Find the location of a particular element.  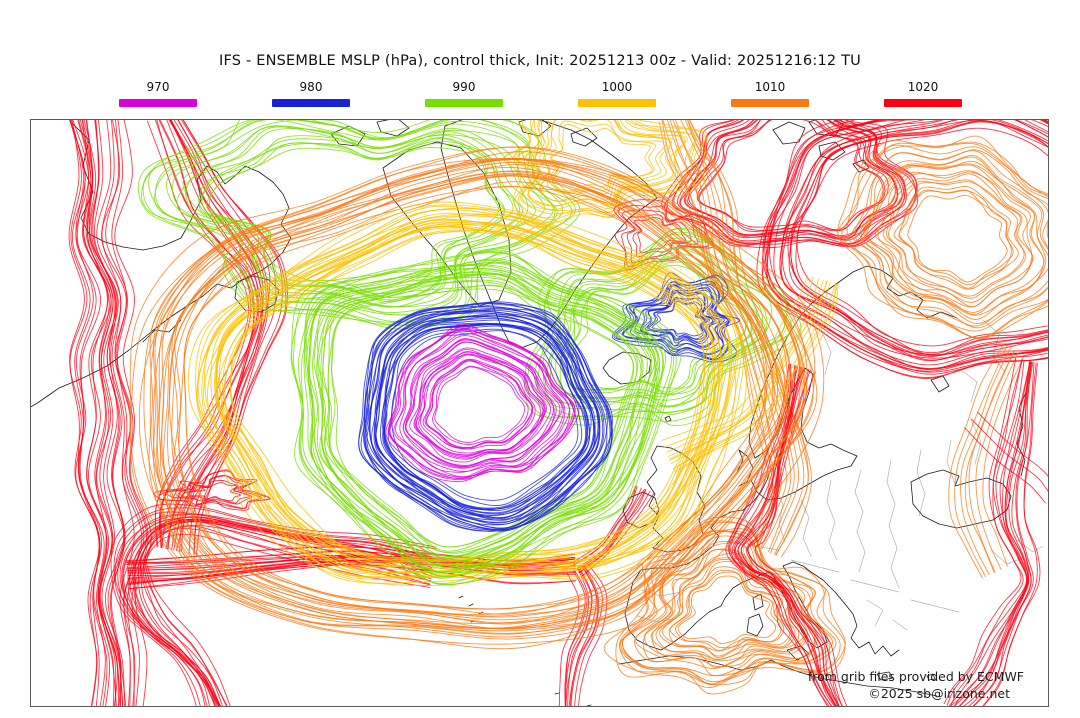

legend-label: 1020 is located at coordinates (923, 87).